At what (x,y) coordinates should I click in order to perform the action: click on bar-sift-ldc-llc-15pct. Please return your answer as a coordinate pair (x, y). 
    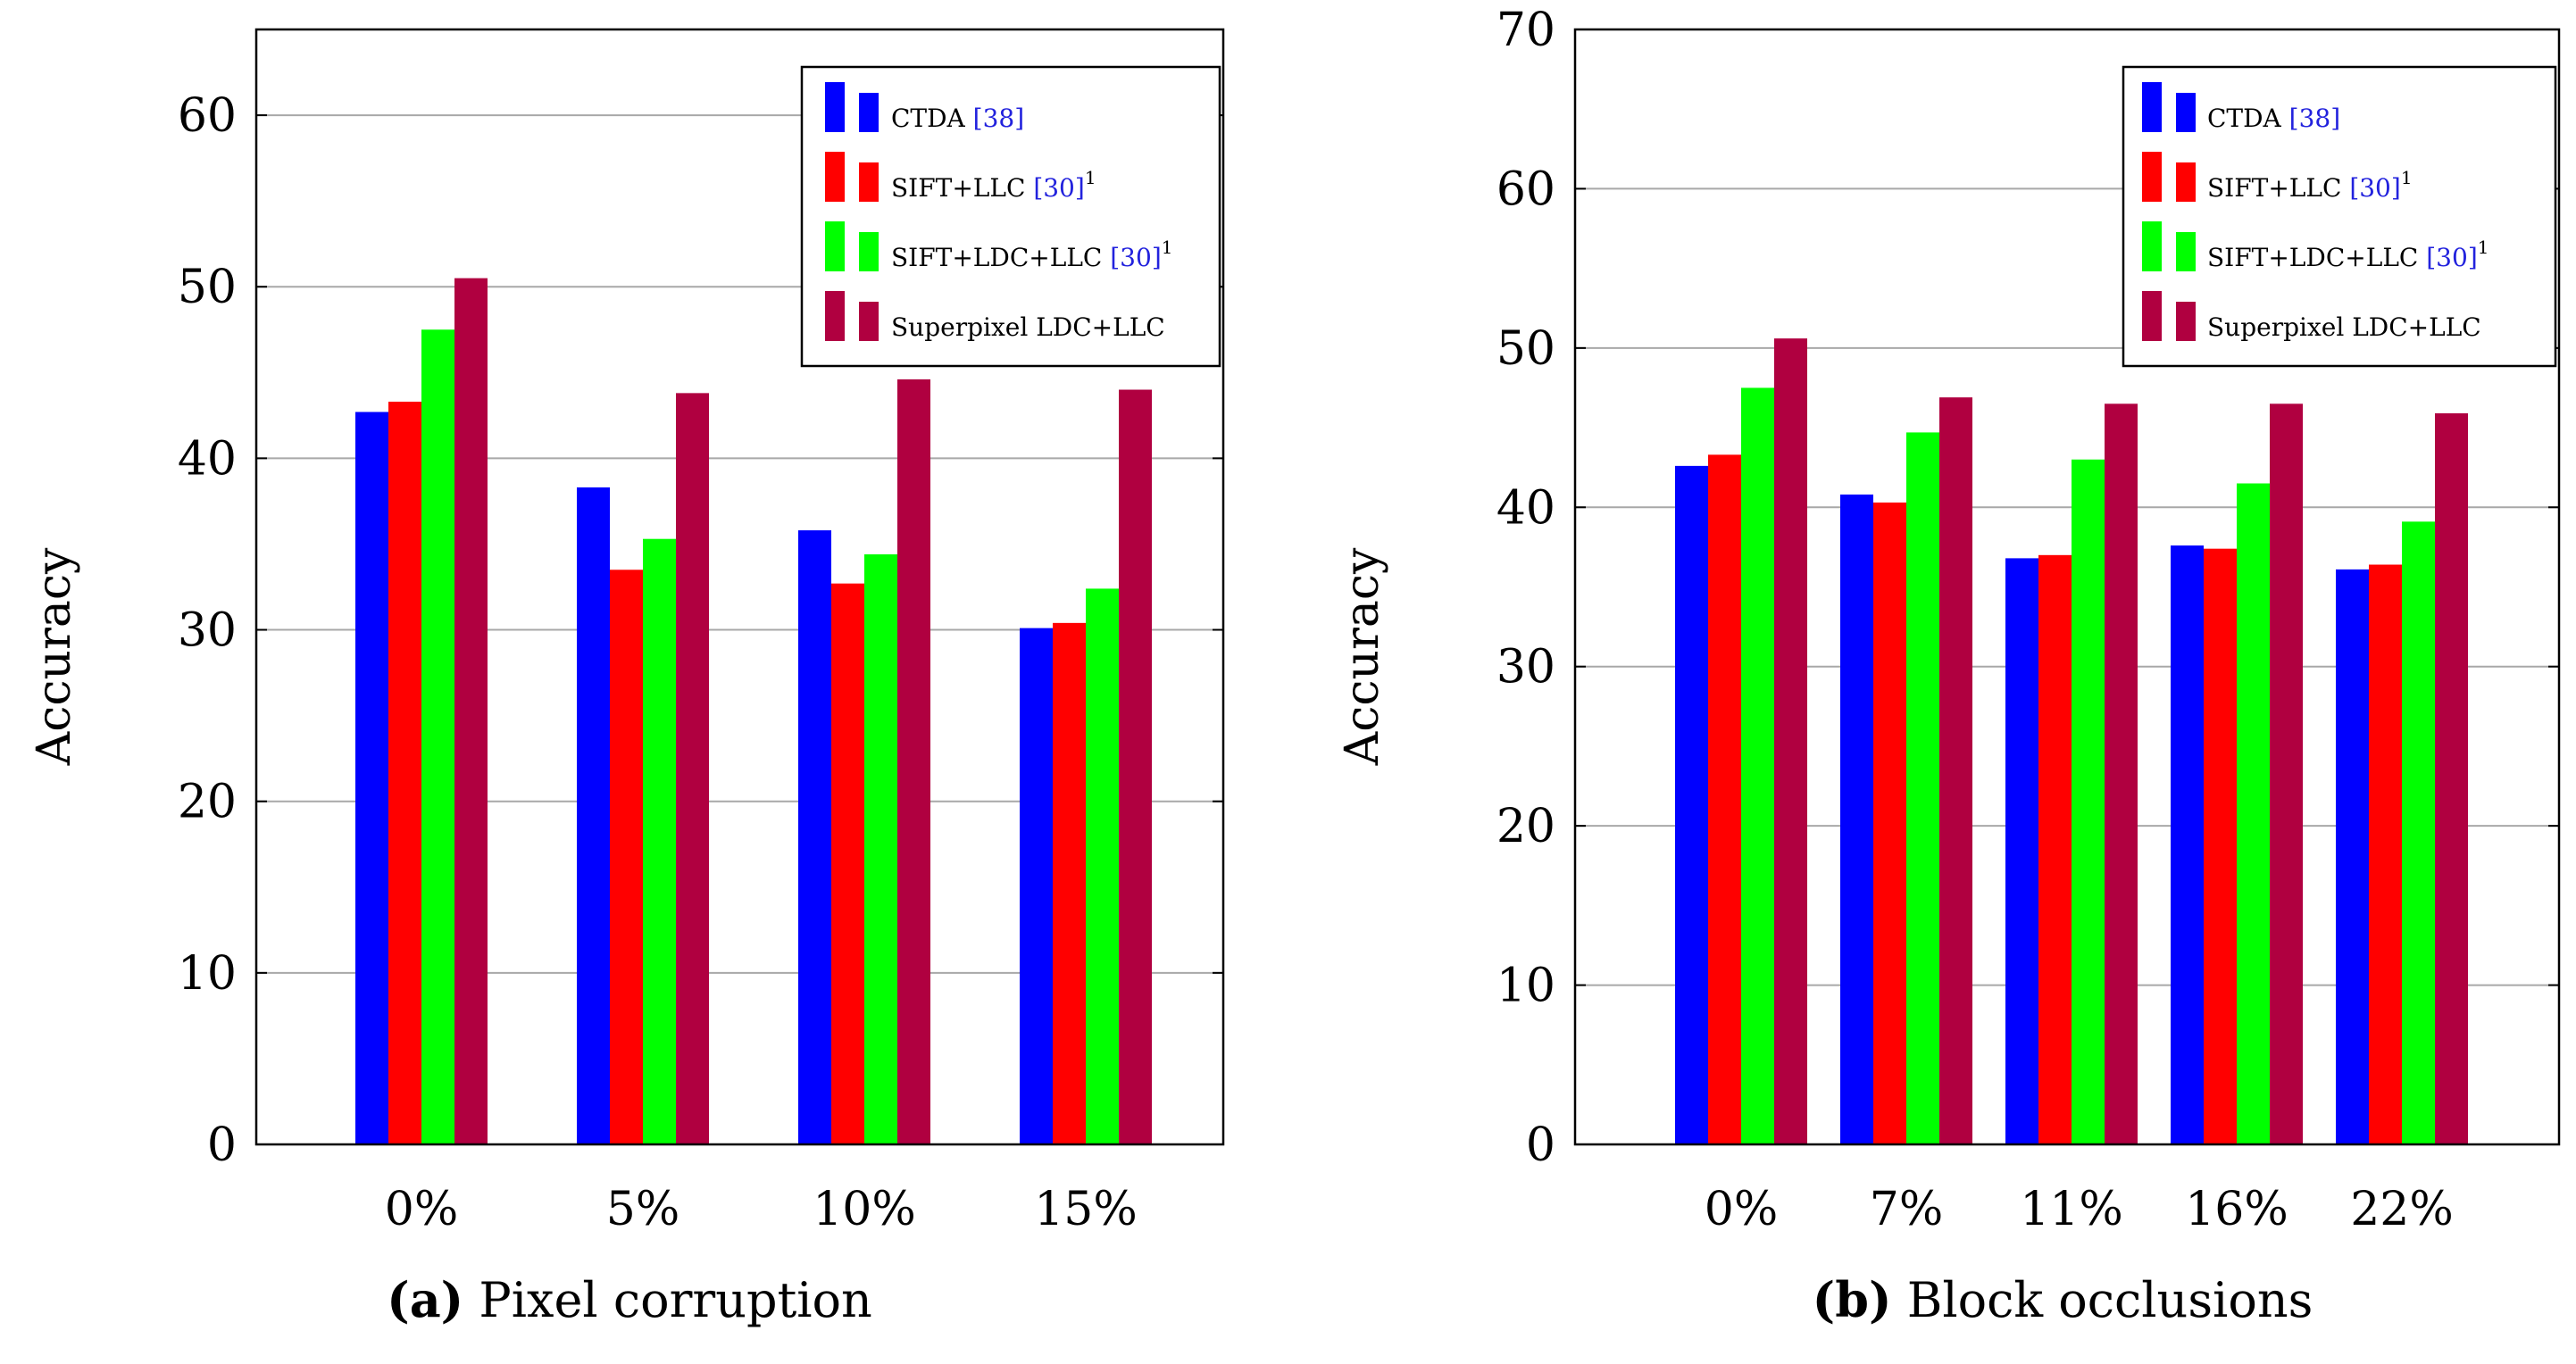
    Looking at the image, I should click on (1102, 866).